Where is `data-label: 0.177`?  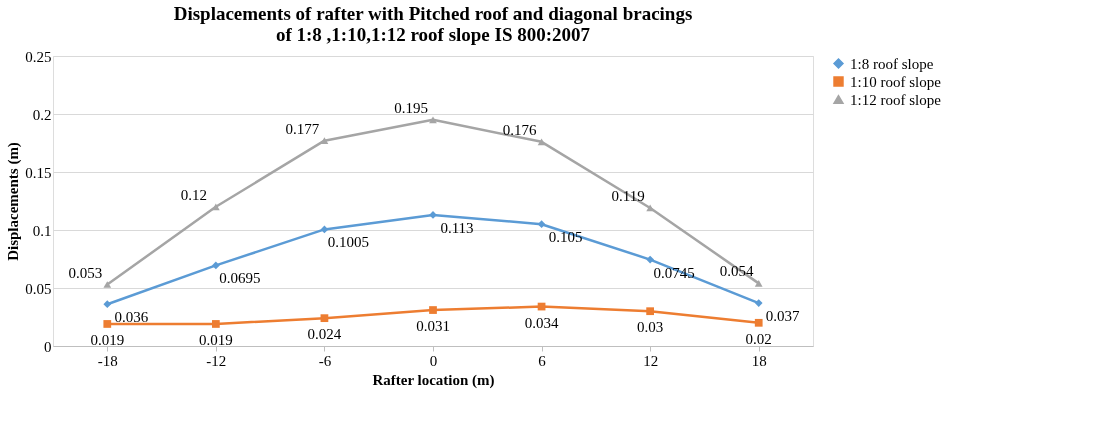
data-label: 0.177 is located at coordinates (302, 128).